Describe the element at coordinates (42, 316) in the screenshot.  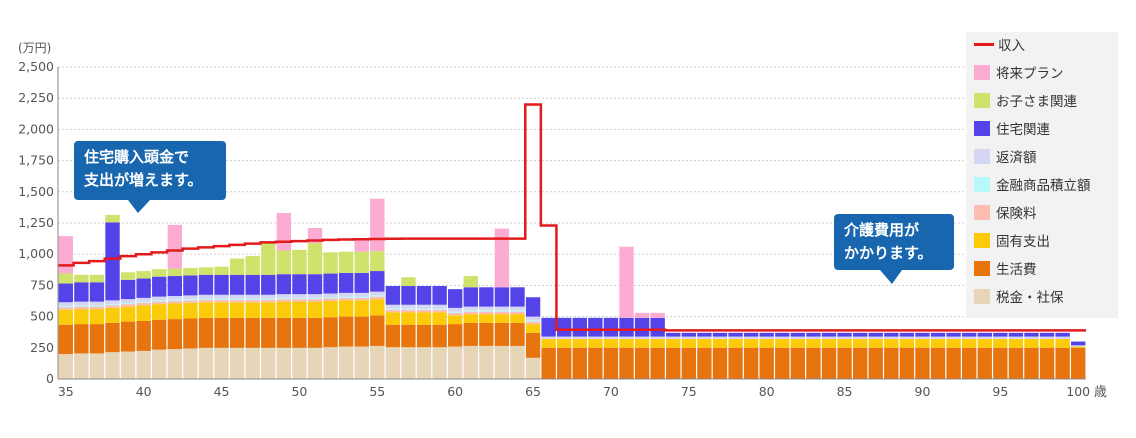
I see `y-tick-label: 500` at that location.